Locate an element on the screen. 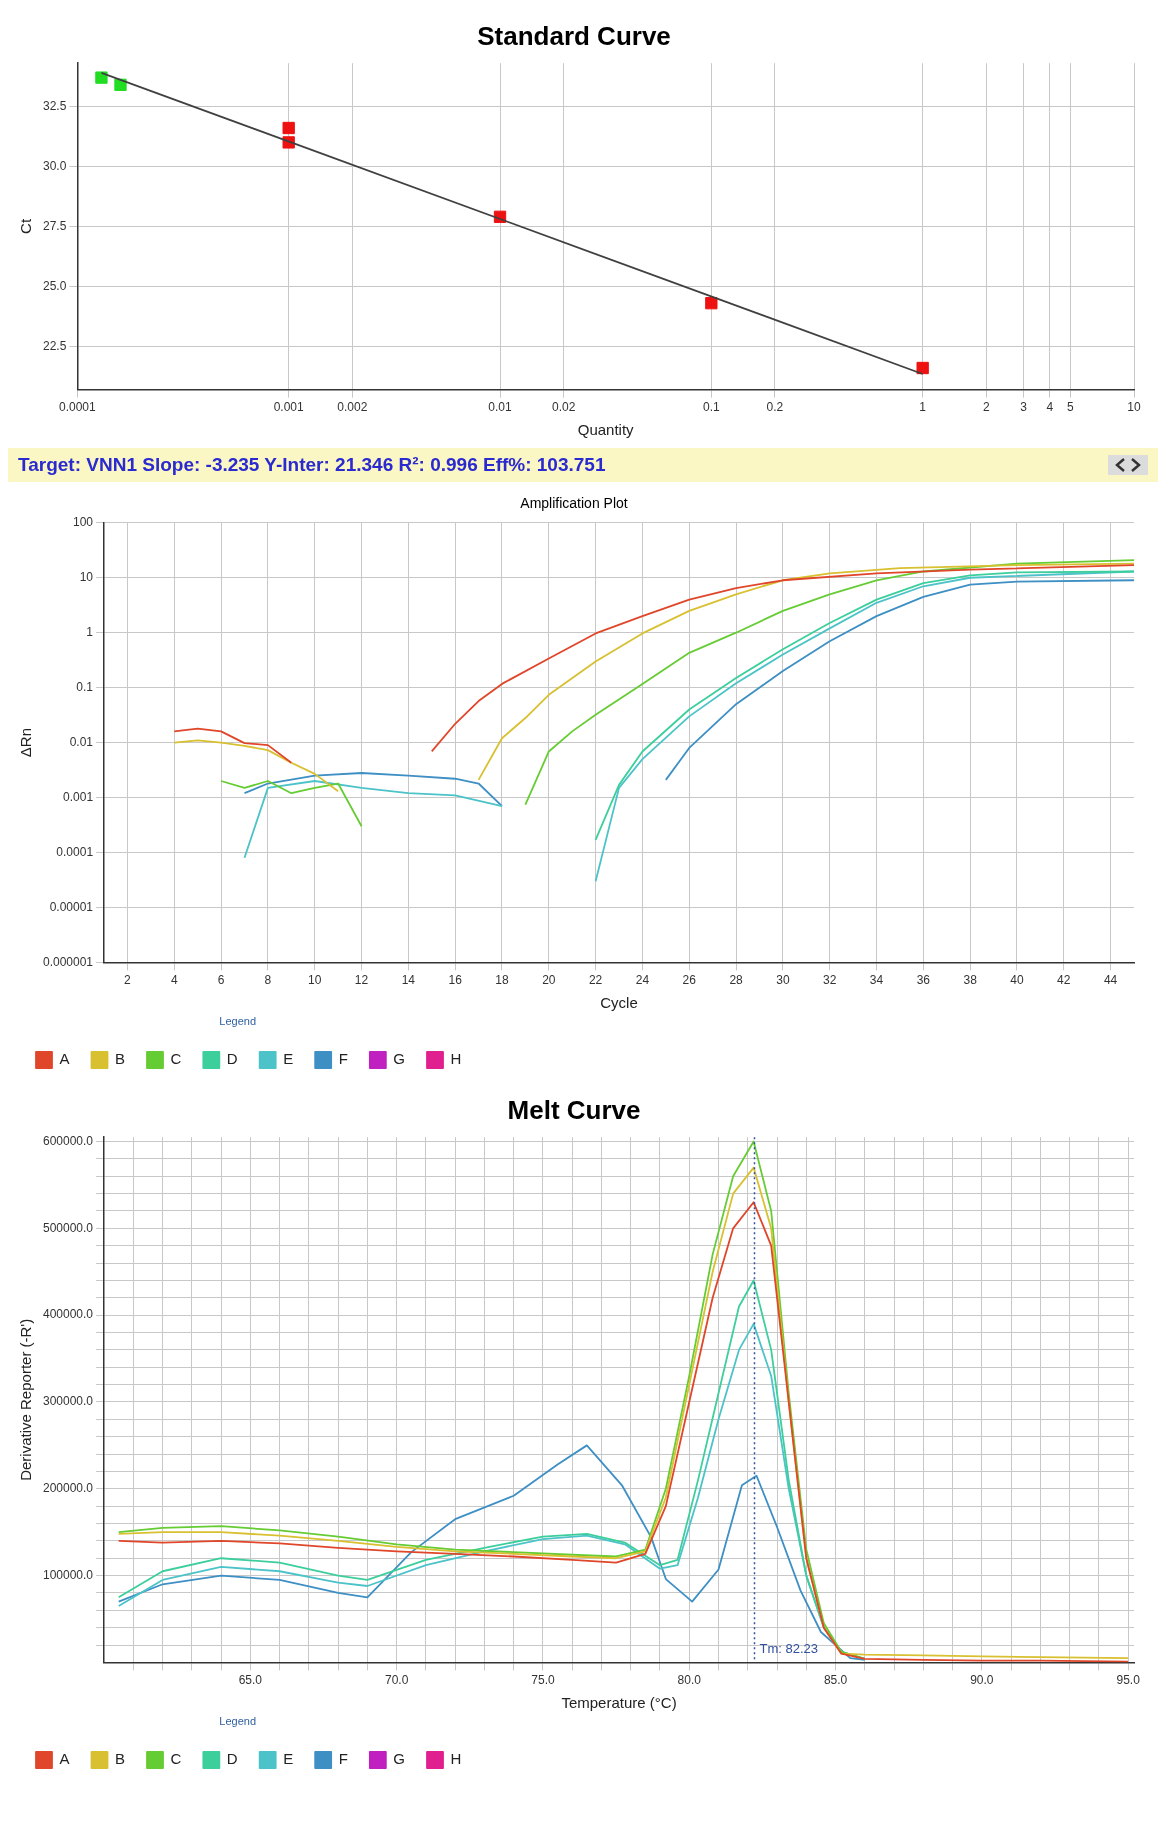 This screenshot has width=1169, height=1836. y-axis-title: ΔRn is located at coordinates (26, 743).